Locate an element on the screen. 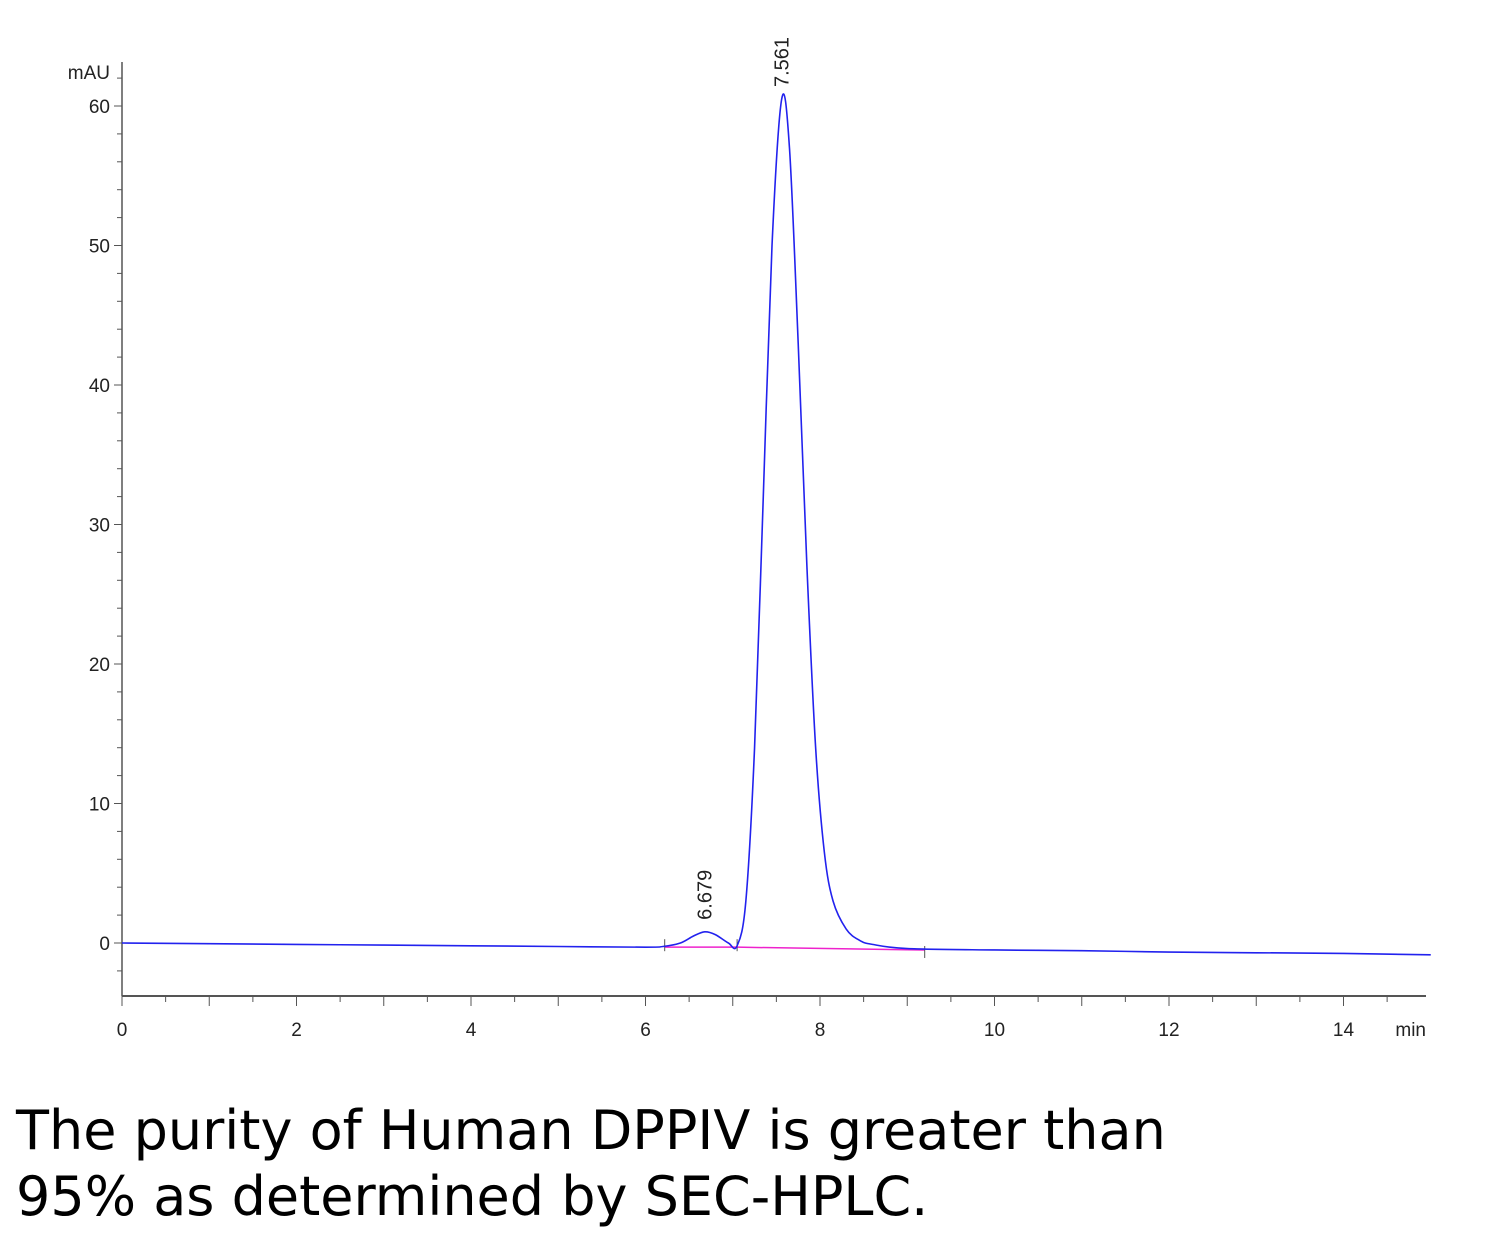 This screenshot has width=1500, height=1252. x-tick-label: 10 is located at coordinates (994, 1030).